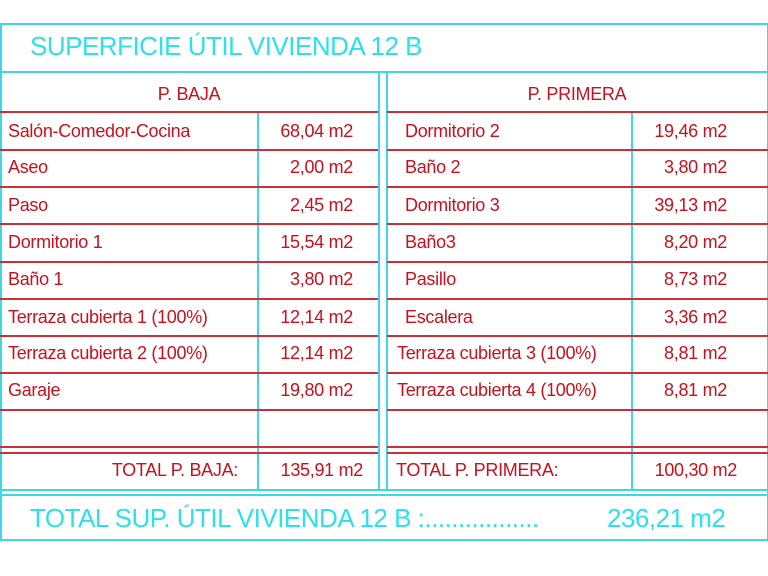 Image resolution: width=768 pixels, height=576 pixels. I want to click on table-title: SUPERFICIE ÚTIL VIVIENDA 12 B, so click(226, 46).